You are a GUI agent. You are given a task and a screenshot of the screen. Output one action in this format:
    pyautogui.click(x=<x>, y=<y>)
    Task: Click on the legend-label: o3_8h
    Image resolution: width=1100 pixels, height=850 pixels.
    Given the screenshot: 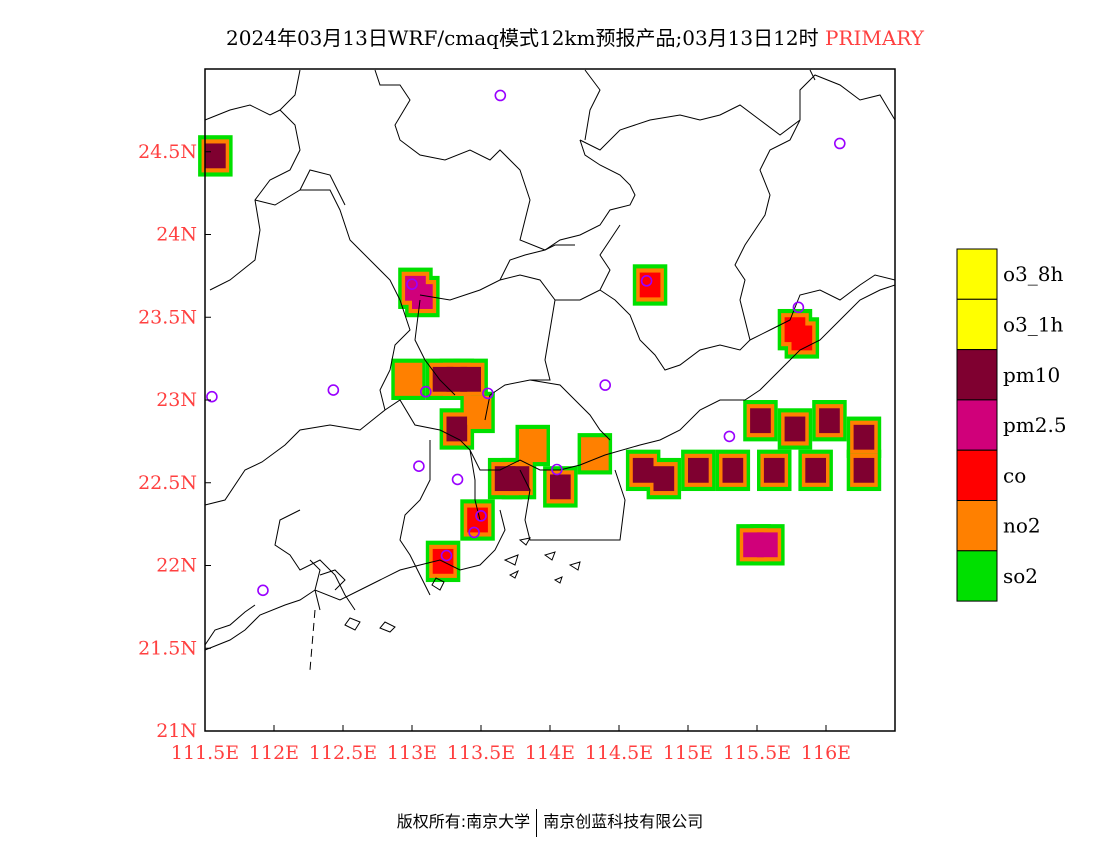 What is the action you would take?
    pyautogui.click(x=1033, y=274)
    